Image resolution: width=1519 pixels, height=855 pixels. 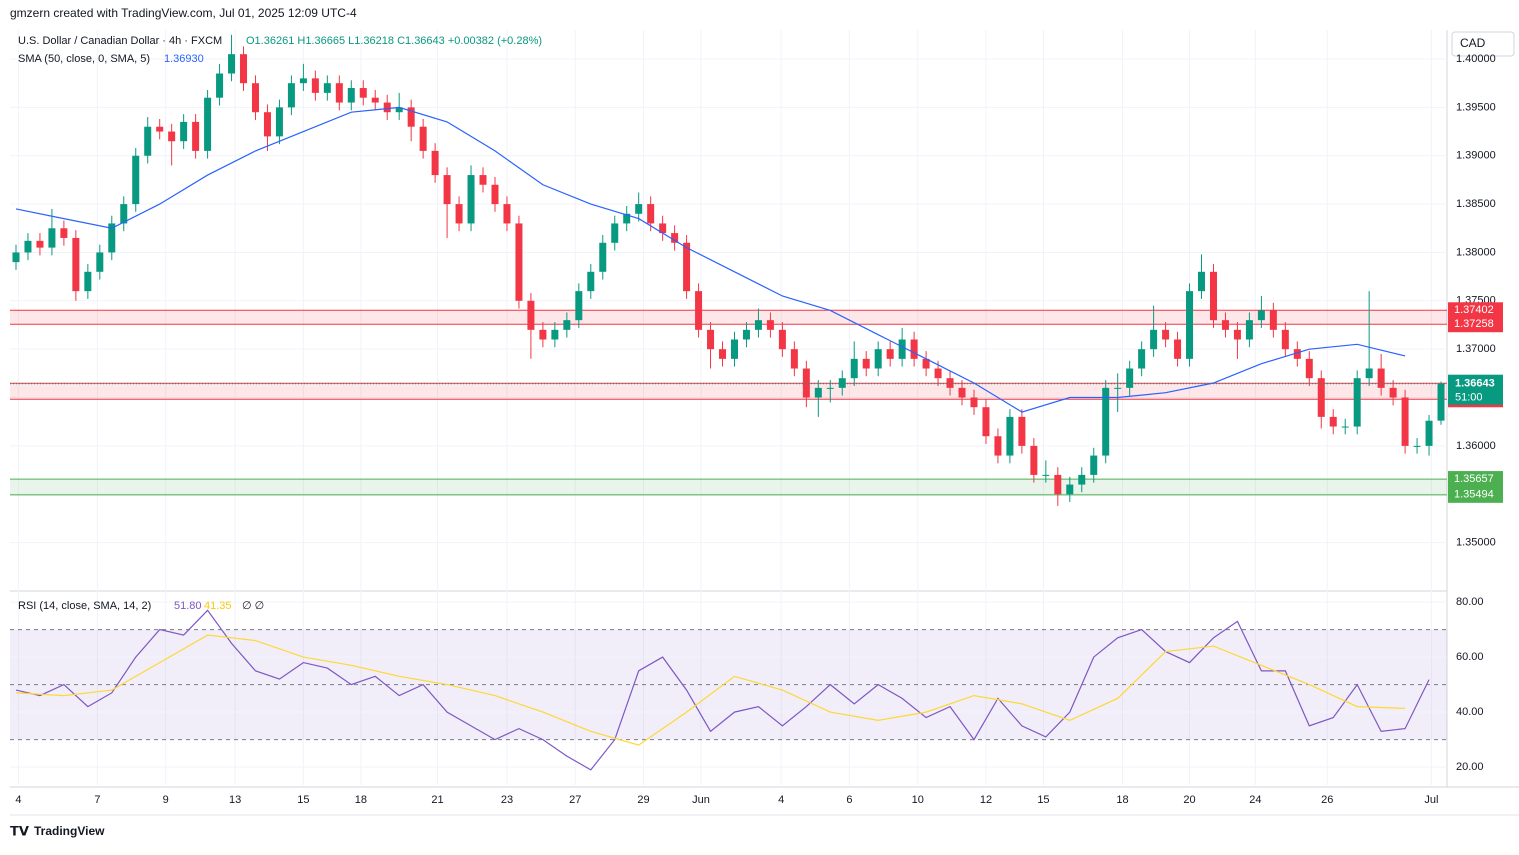 I want to click on y-tick-label: 1.39500, so click(x=1476, y=107).